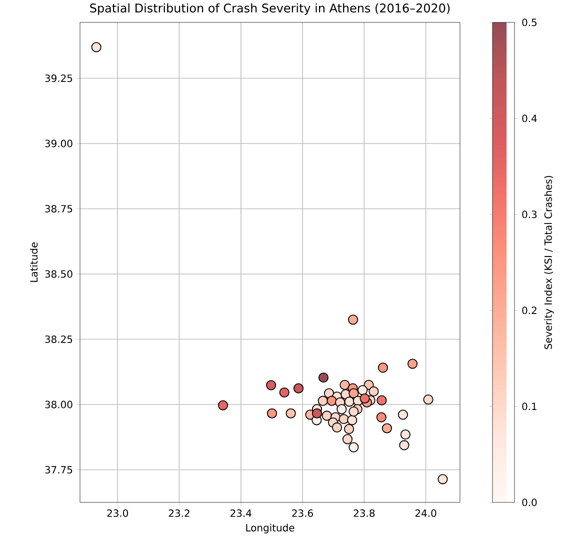  Describe the element at coordinates (58, 274) in the screenshot. I see `y-tick-label: 38.50` at that location.